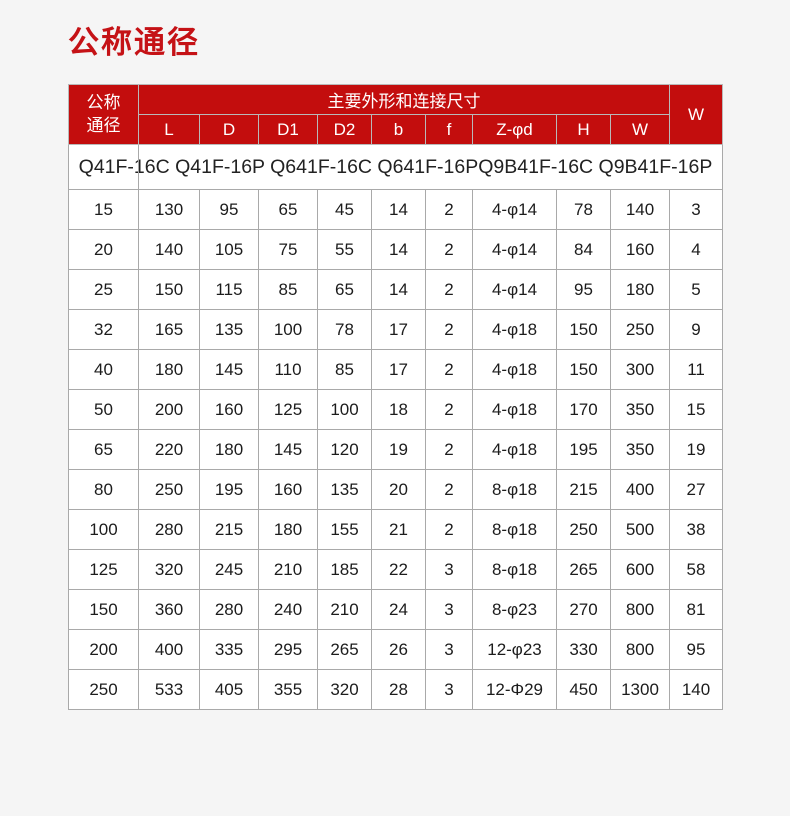 This screenshot has height=816, width=790. I want to click on value-cell: 19, so click(398, 450).